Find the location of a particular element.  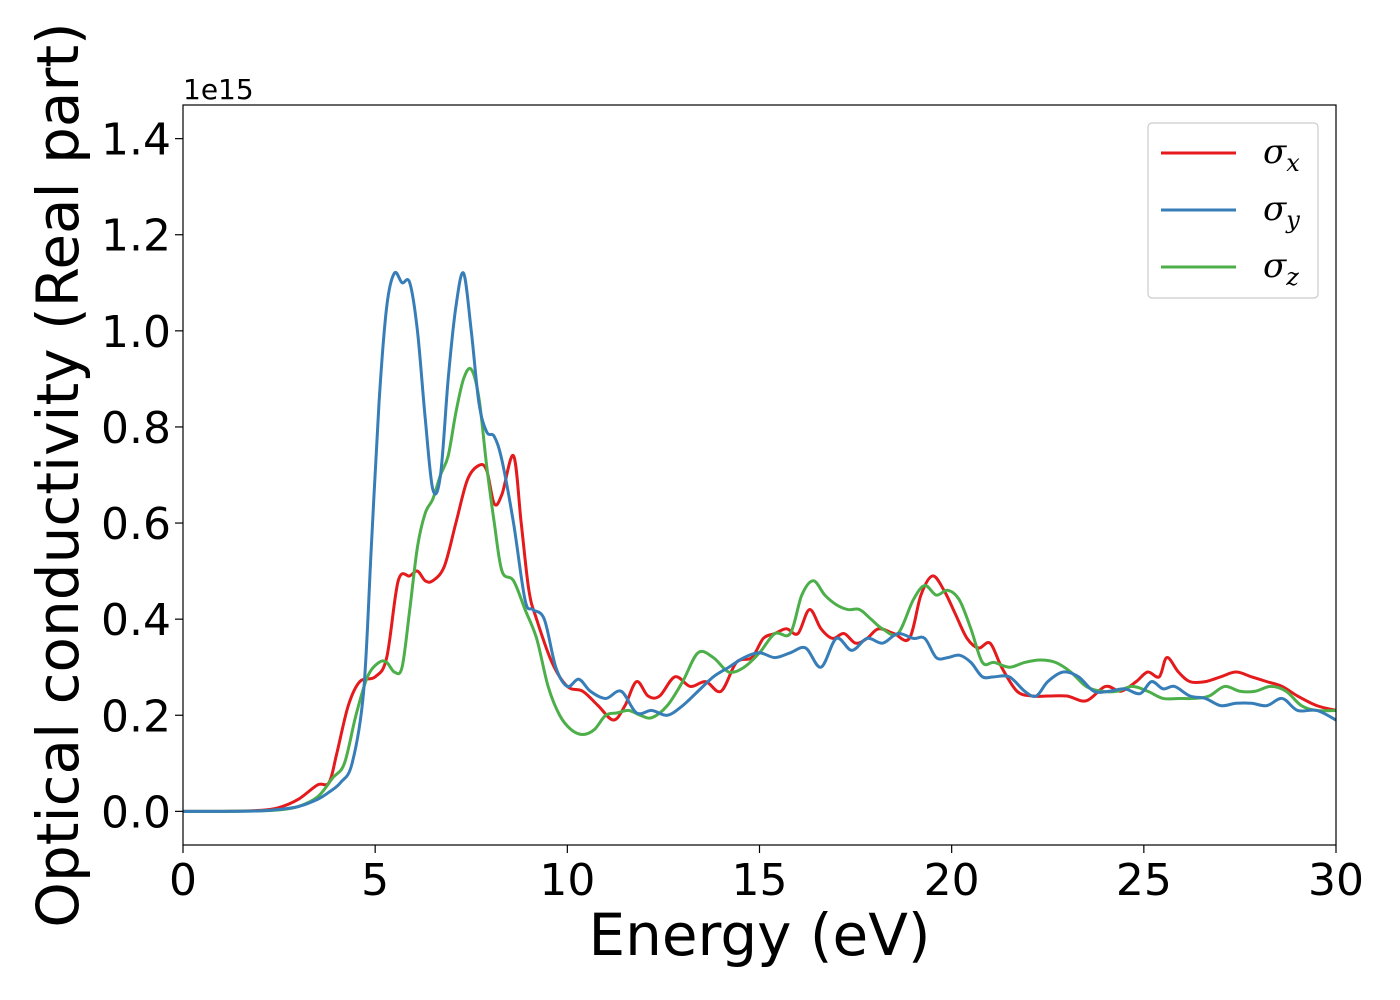

x-axis-label: Energy (eV) is located at coordinates (759, 935).